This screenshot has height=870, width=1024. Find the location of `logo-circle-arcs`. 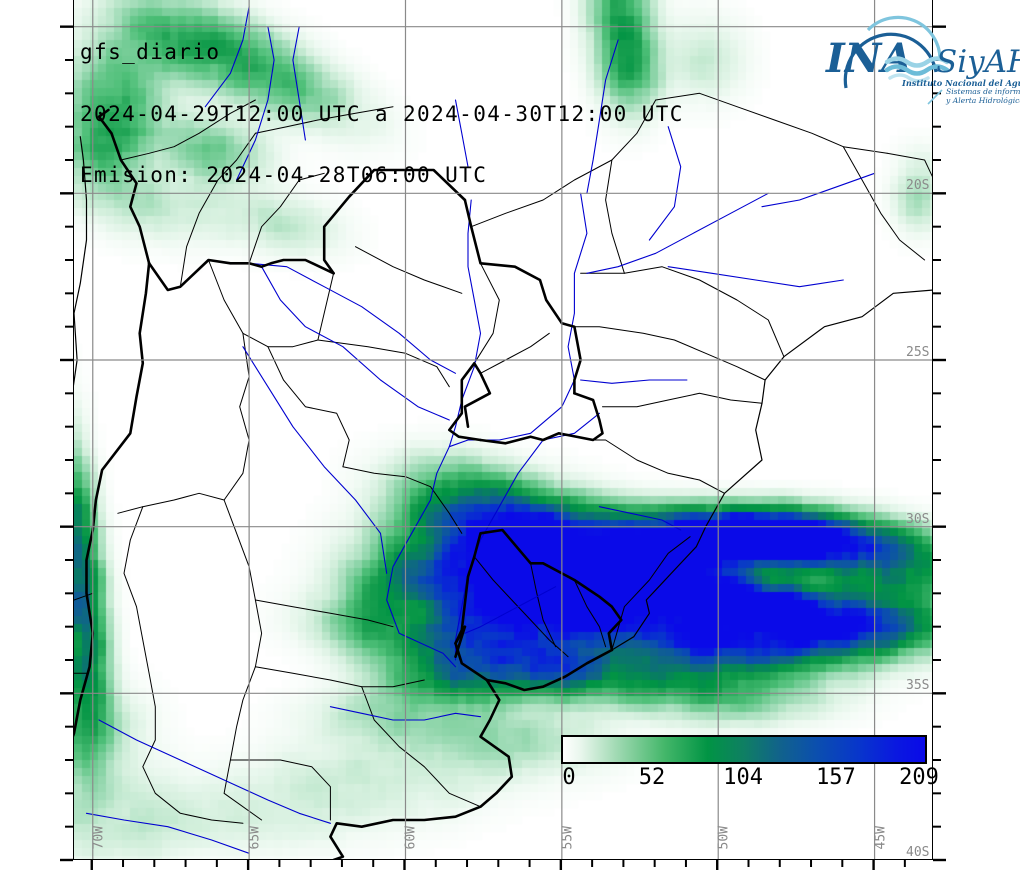

logo-circle-arcs is located at coordinates (892, 52).